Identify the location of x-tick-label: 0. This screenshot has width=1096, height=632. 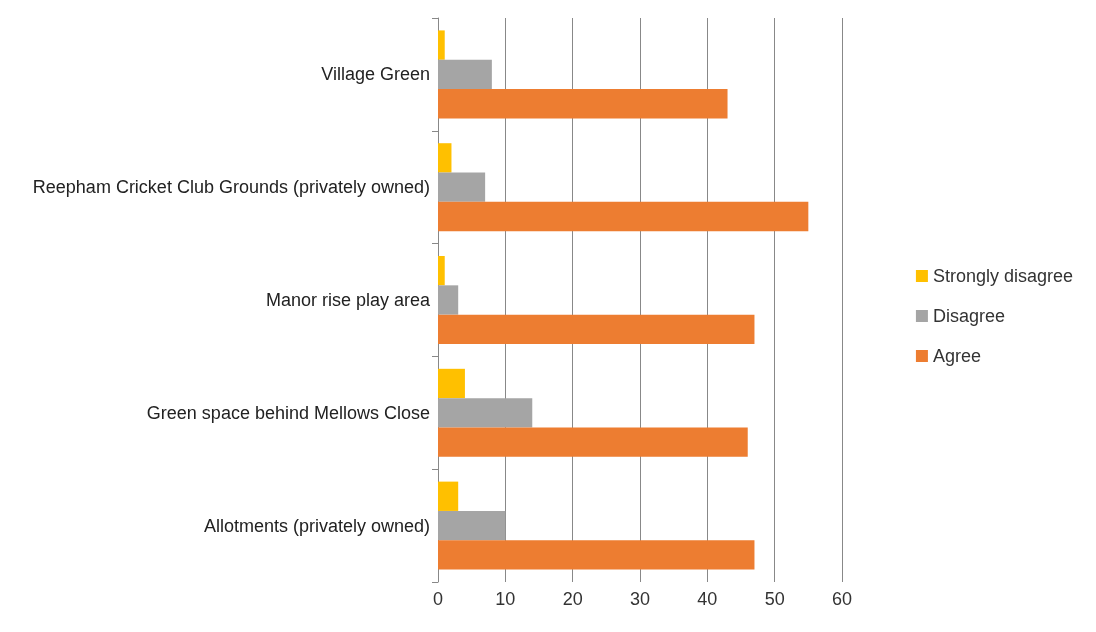
(438, 599).